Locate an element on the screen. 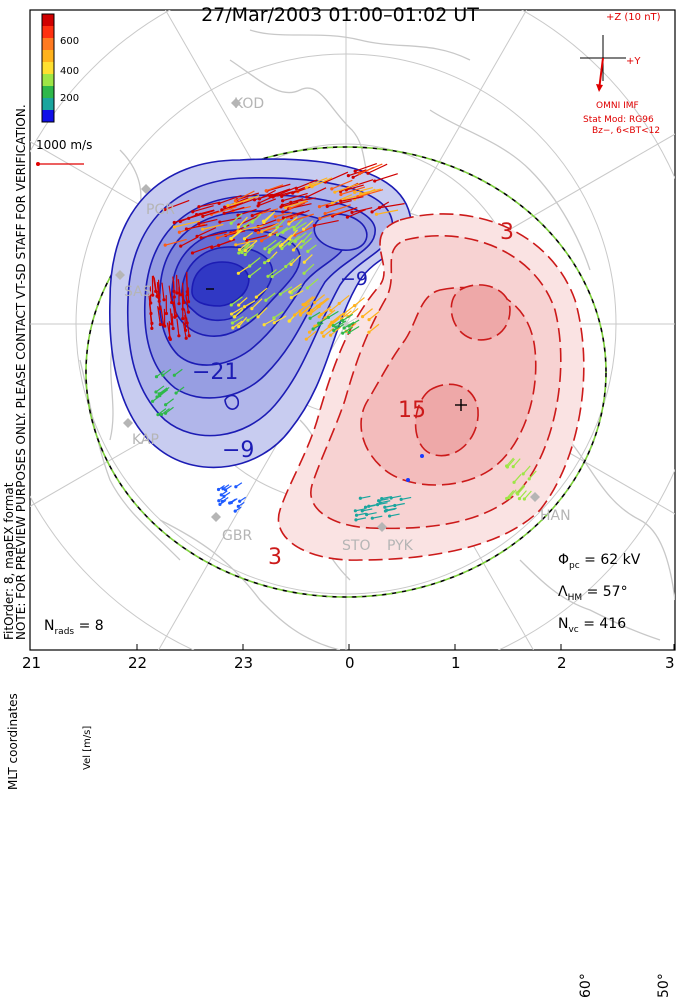  plot-title: 27/Mar/2003 01:00–01:02 UT is located at coordinates (340, 15).